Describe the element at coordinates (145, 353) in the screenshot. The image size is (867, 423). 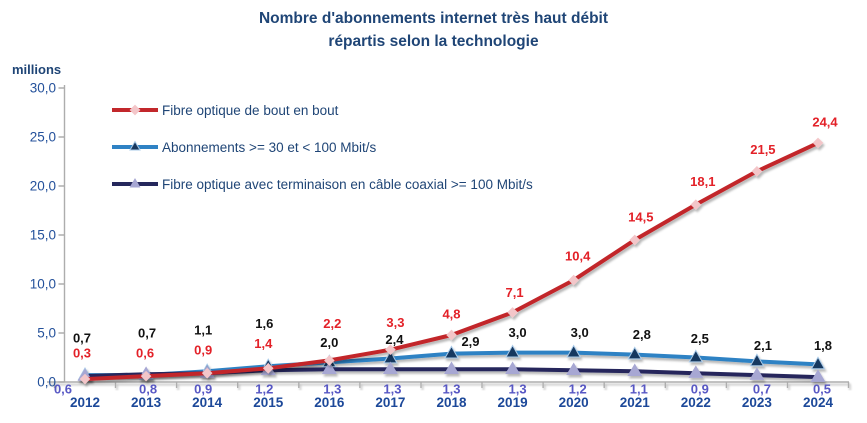
I see `data-label-fibre-optique-bout-en-bout: 0,6` at that location.